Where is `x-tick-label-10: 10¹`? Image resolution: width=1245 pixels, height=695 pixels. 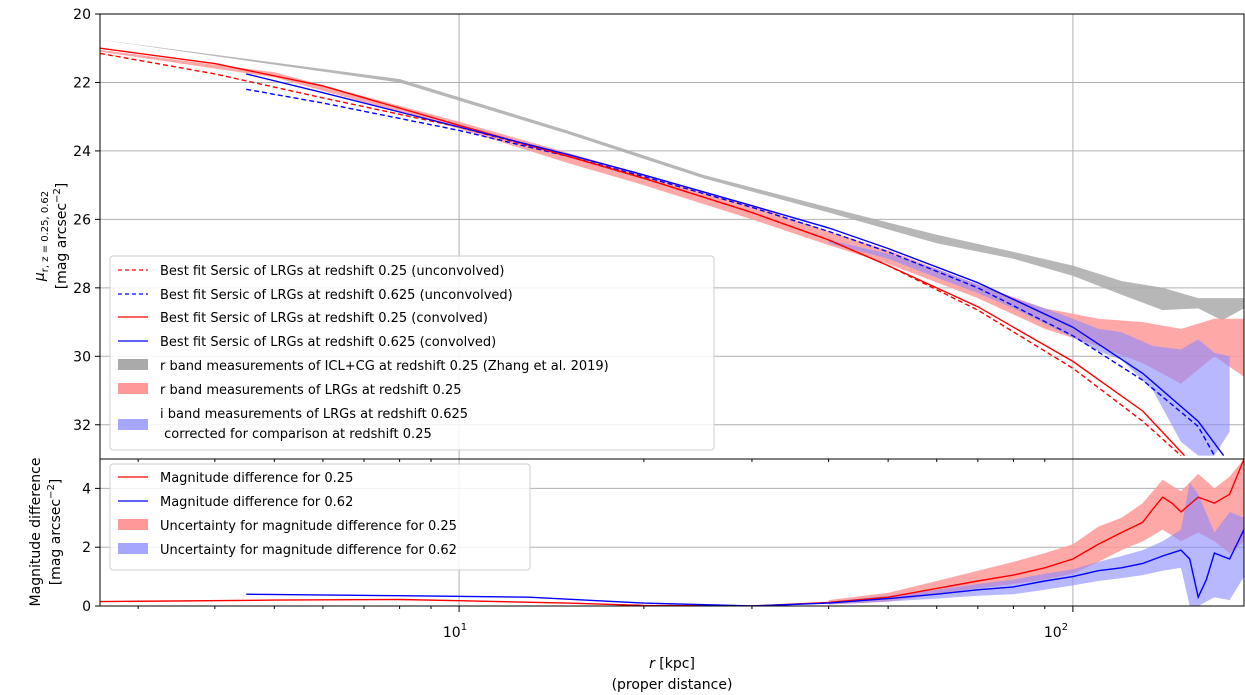
x-tick-label-10: 10¹ is located at coordinates (455, 631).